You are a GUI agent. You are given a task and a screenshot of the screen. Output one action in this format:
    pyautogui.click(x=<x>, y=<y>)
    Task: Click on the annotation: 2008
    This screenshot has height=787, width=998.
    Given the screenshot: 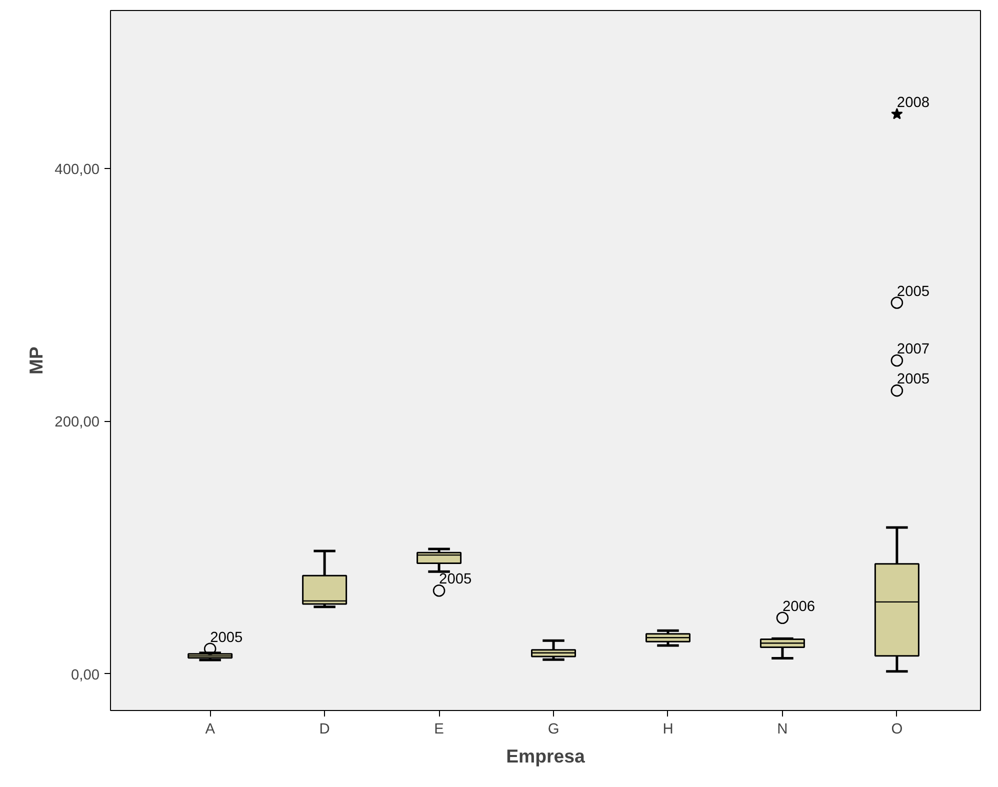 What is the action you would take?
    pyautogui.click(x=913, y=103)
    